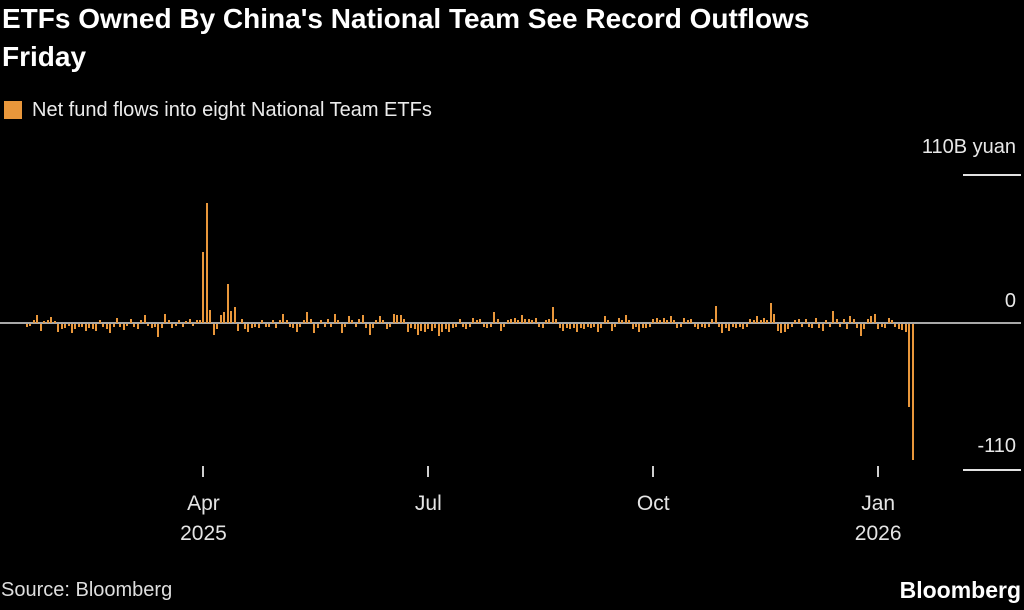 The height and width of the screenshot is (610, 1024). What do you see at coordinates (203, 533) in the screenshot?
I see `x-axis-year-label: 2025` at bounding box center [203, 533].